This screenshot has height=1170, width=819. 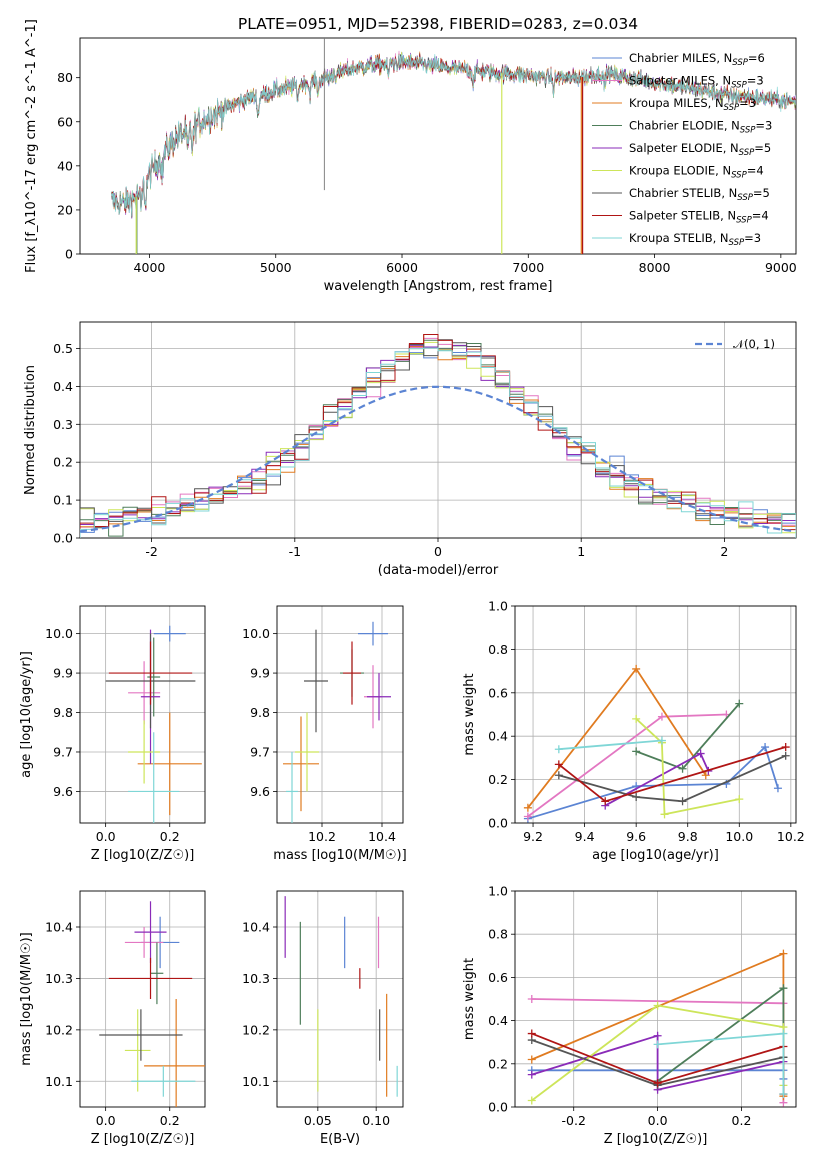 What do you see at coordinates (498, 606) in the screenshot?
I see `y-tick-label: 1.0` at bounding box center [498, 606].